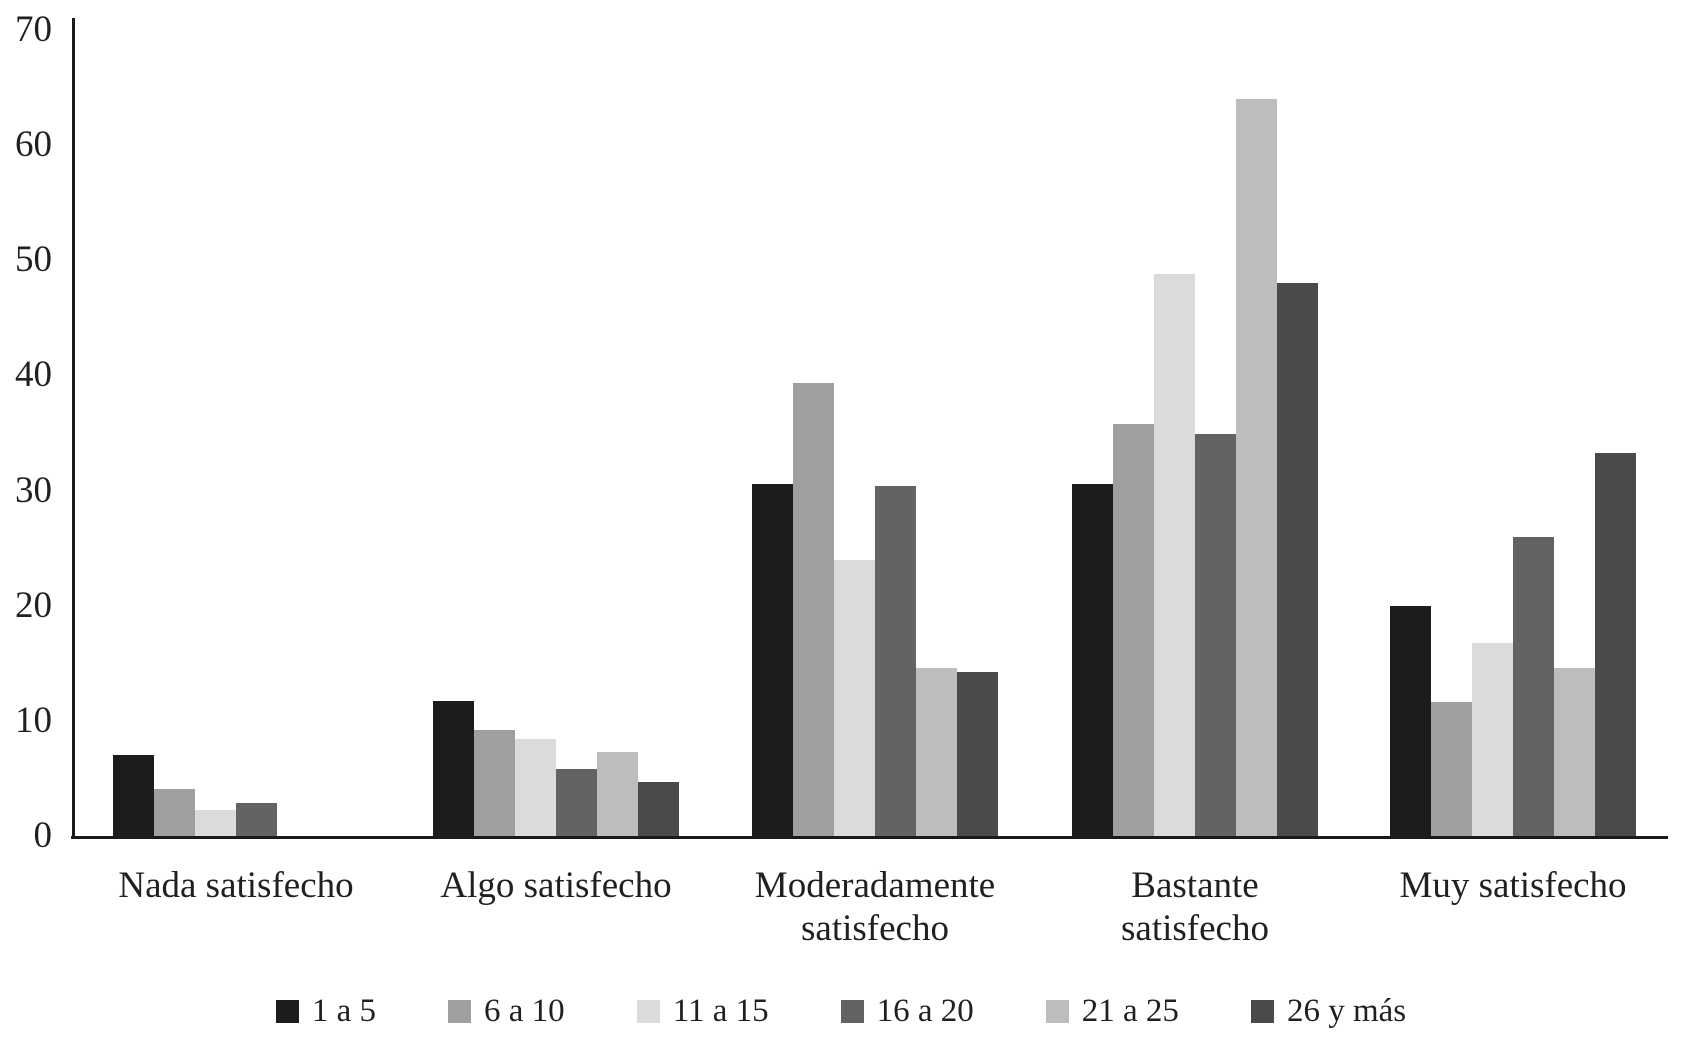 The height and width of the screenshot is (1054, 1682). I want to click on y-tick-label-20: 20, so click(33, 605).